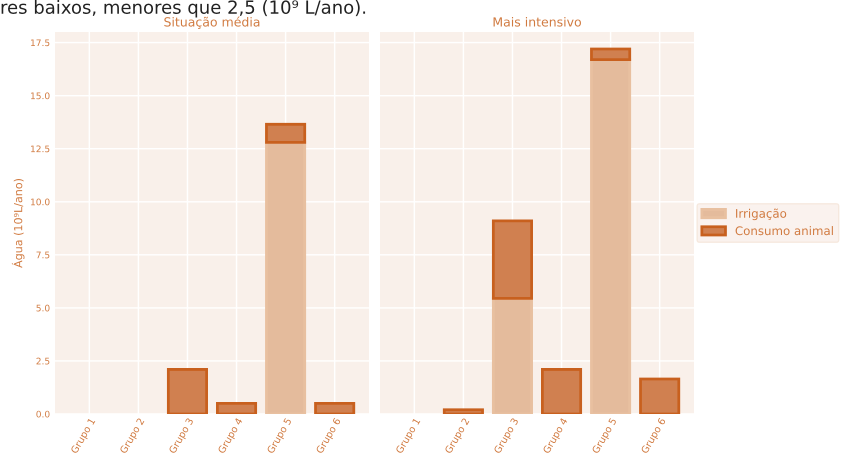 The image size is (859, 466). I want to click on y-tick-label: 5.0, so click(43, 308).